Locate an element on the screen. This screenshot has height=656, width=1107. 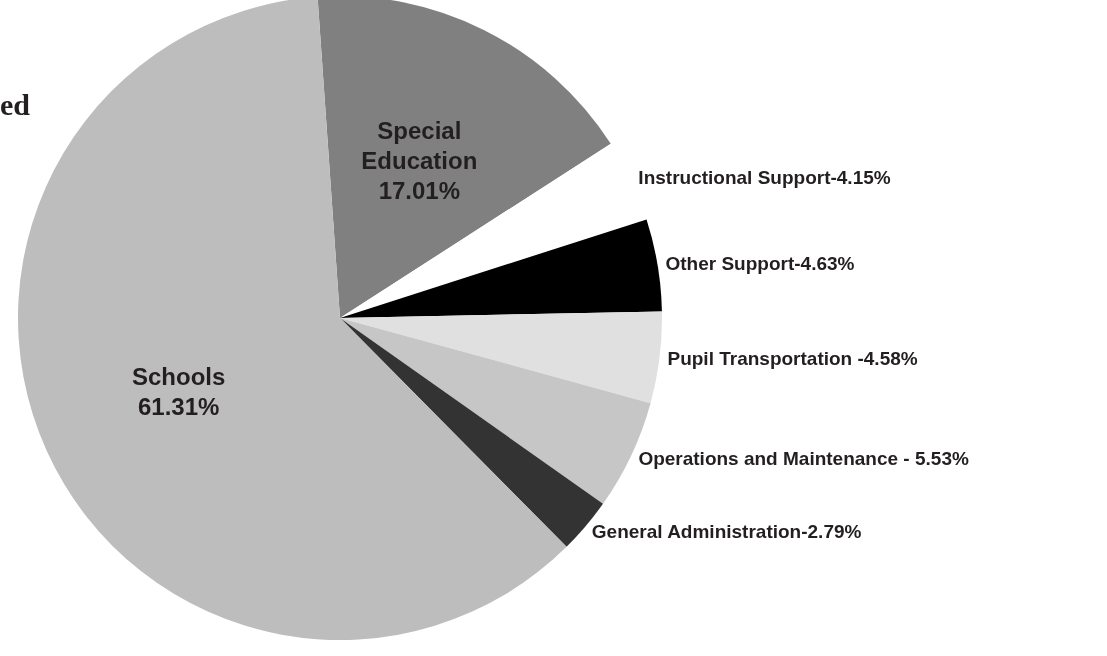
slice-label: Instructional Support-4.15% is located at coordinates (764, 177).